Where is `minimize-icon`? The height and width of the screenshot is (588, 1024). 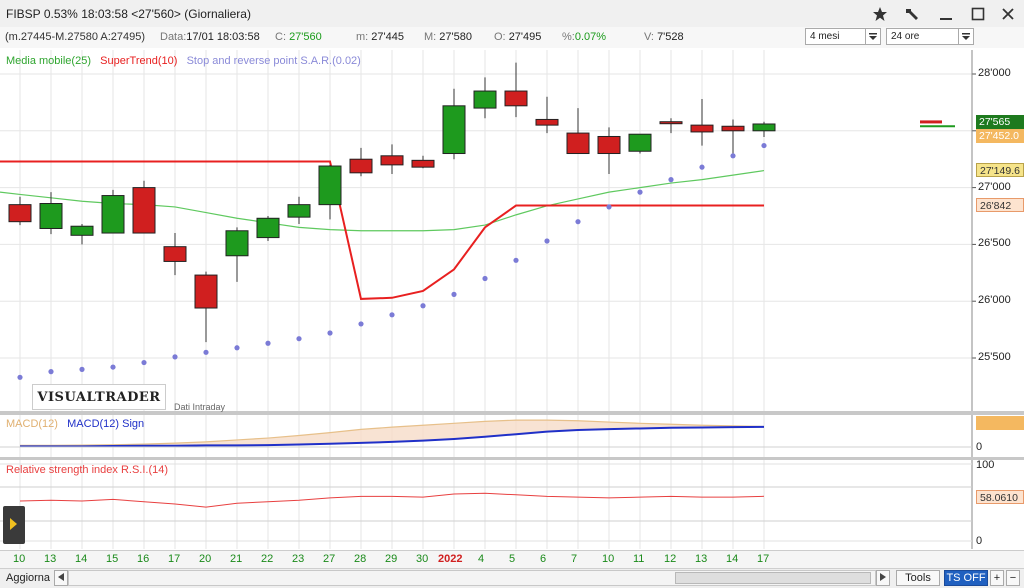 minimize-icon is located at coordinates (946, 13).